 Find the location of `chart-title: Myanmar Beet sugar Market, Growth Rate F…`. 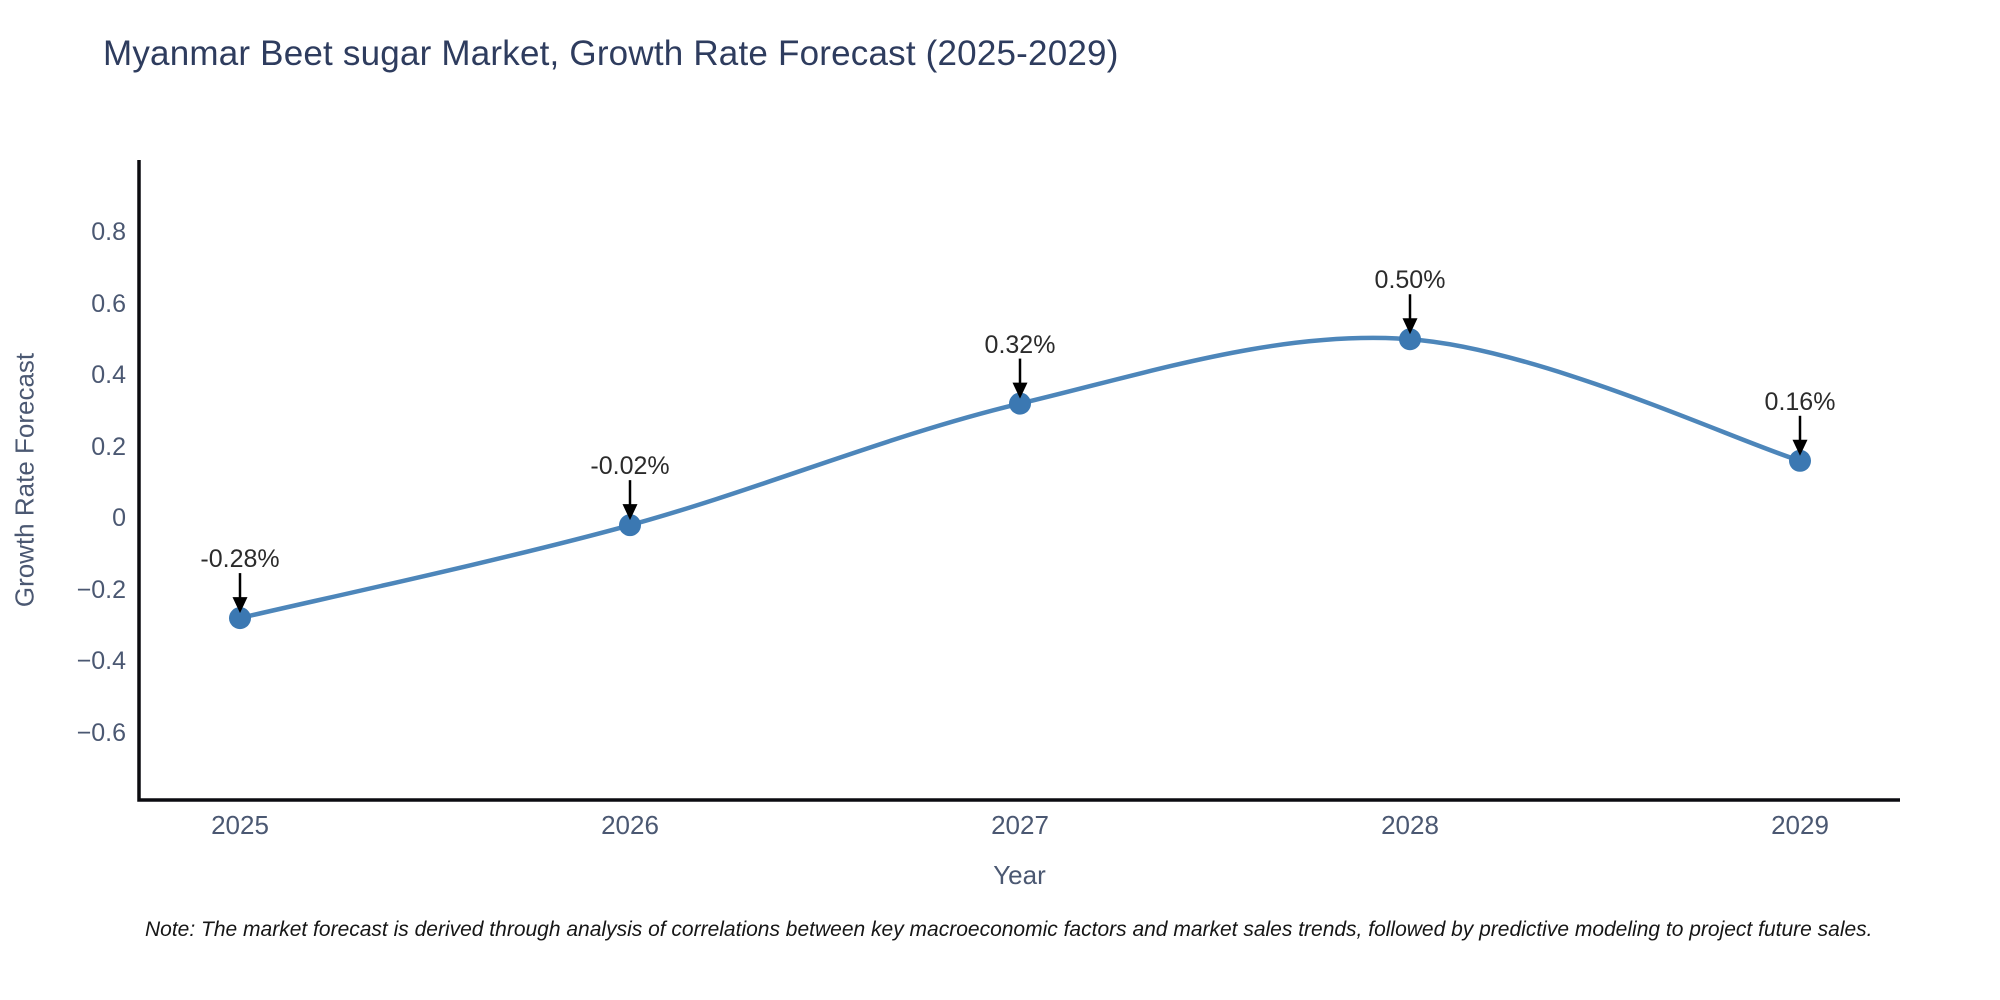

chart-title: Myanmar Beet sugar Market, Growth Rate F… is located at coordinates (611, 53).